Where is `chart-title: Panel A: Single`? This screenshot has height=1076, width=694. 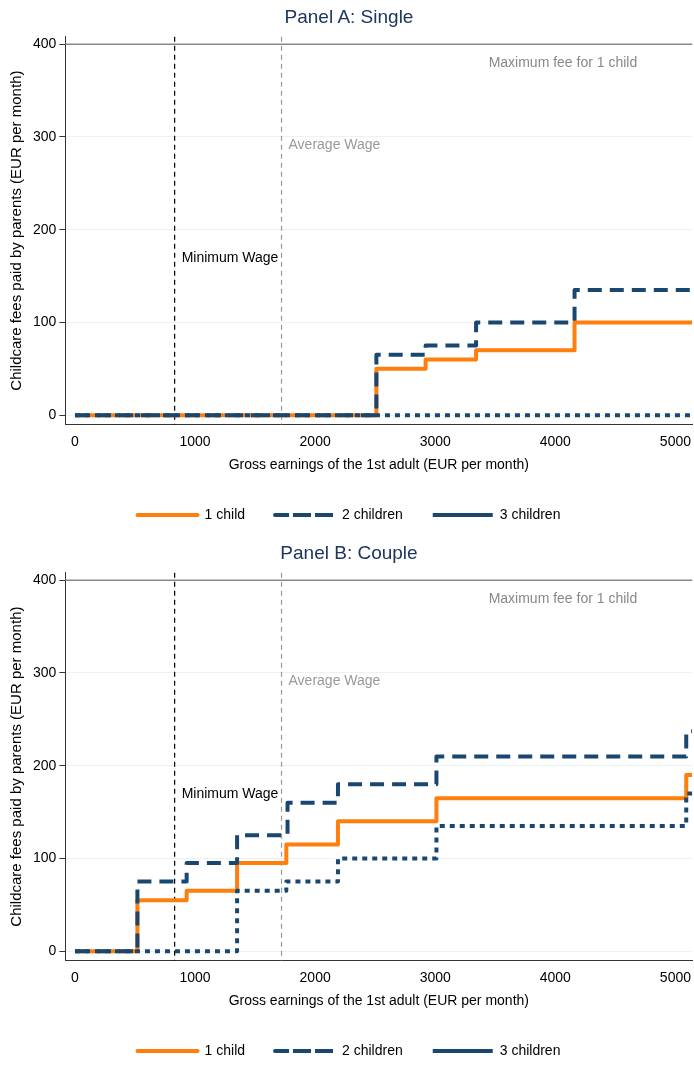
chart-title: Panel A: Single is located at coordinates (349, 16).